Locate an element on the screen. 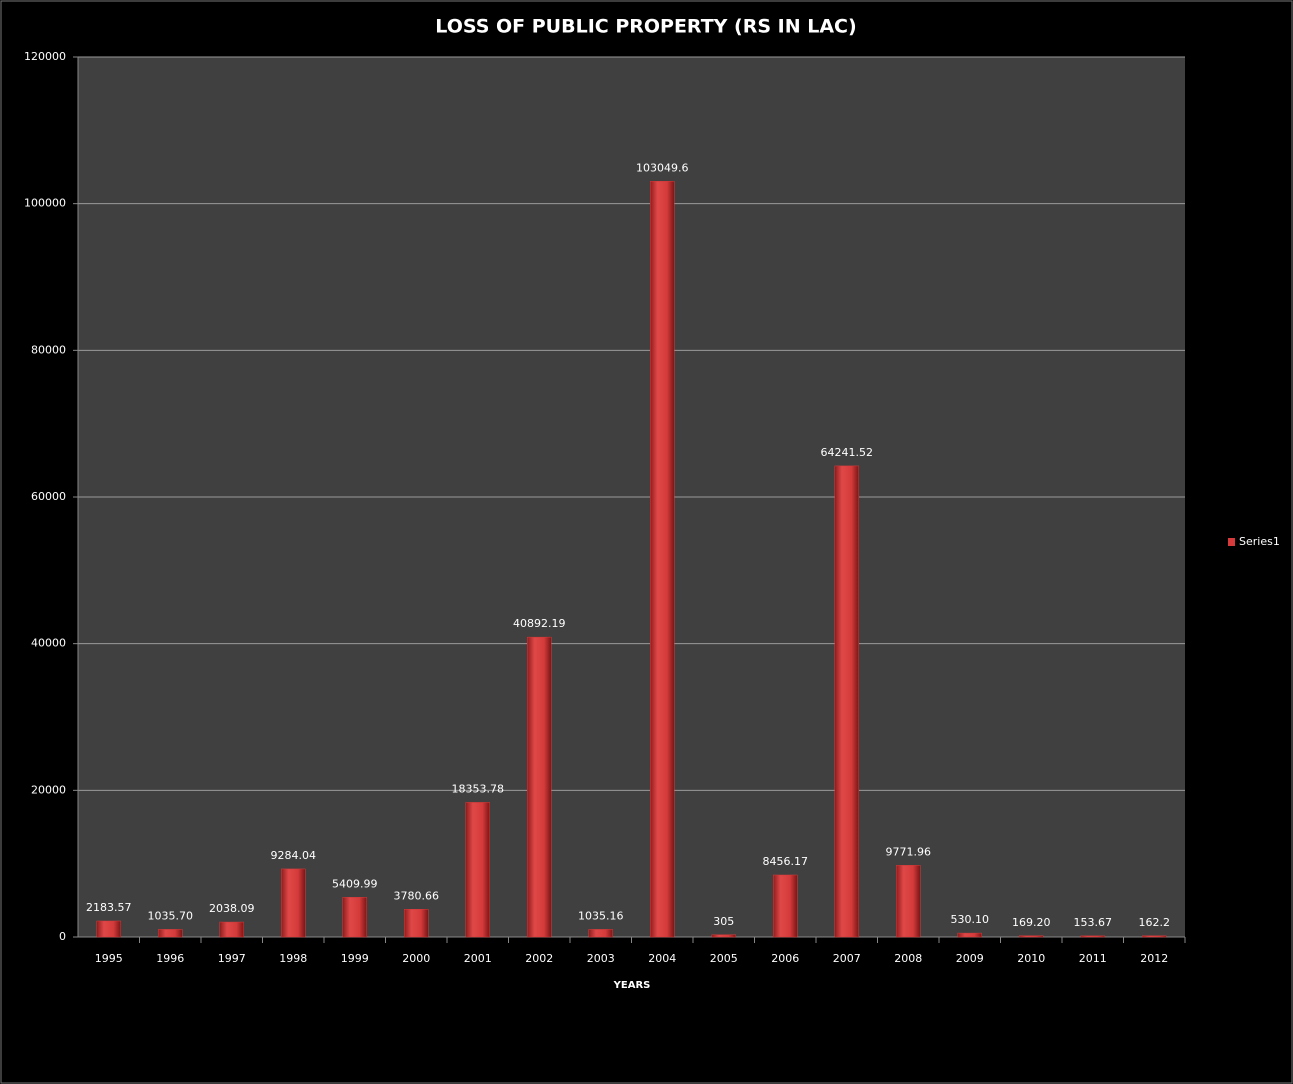 The width and height of the screenshot is (1293, 1084). y-tick-label: 0 is located at coordinates (62, 936).